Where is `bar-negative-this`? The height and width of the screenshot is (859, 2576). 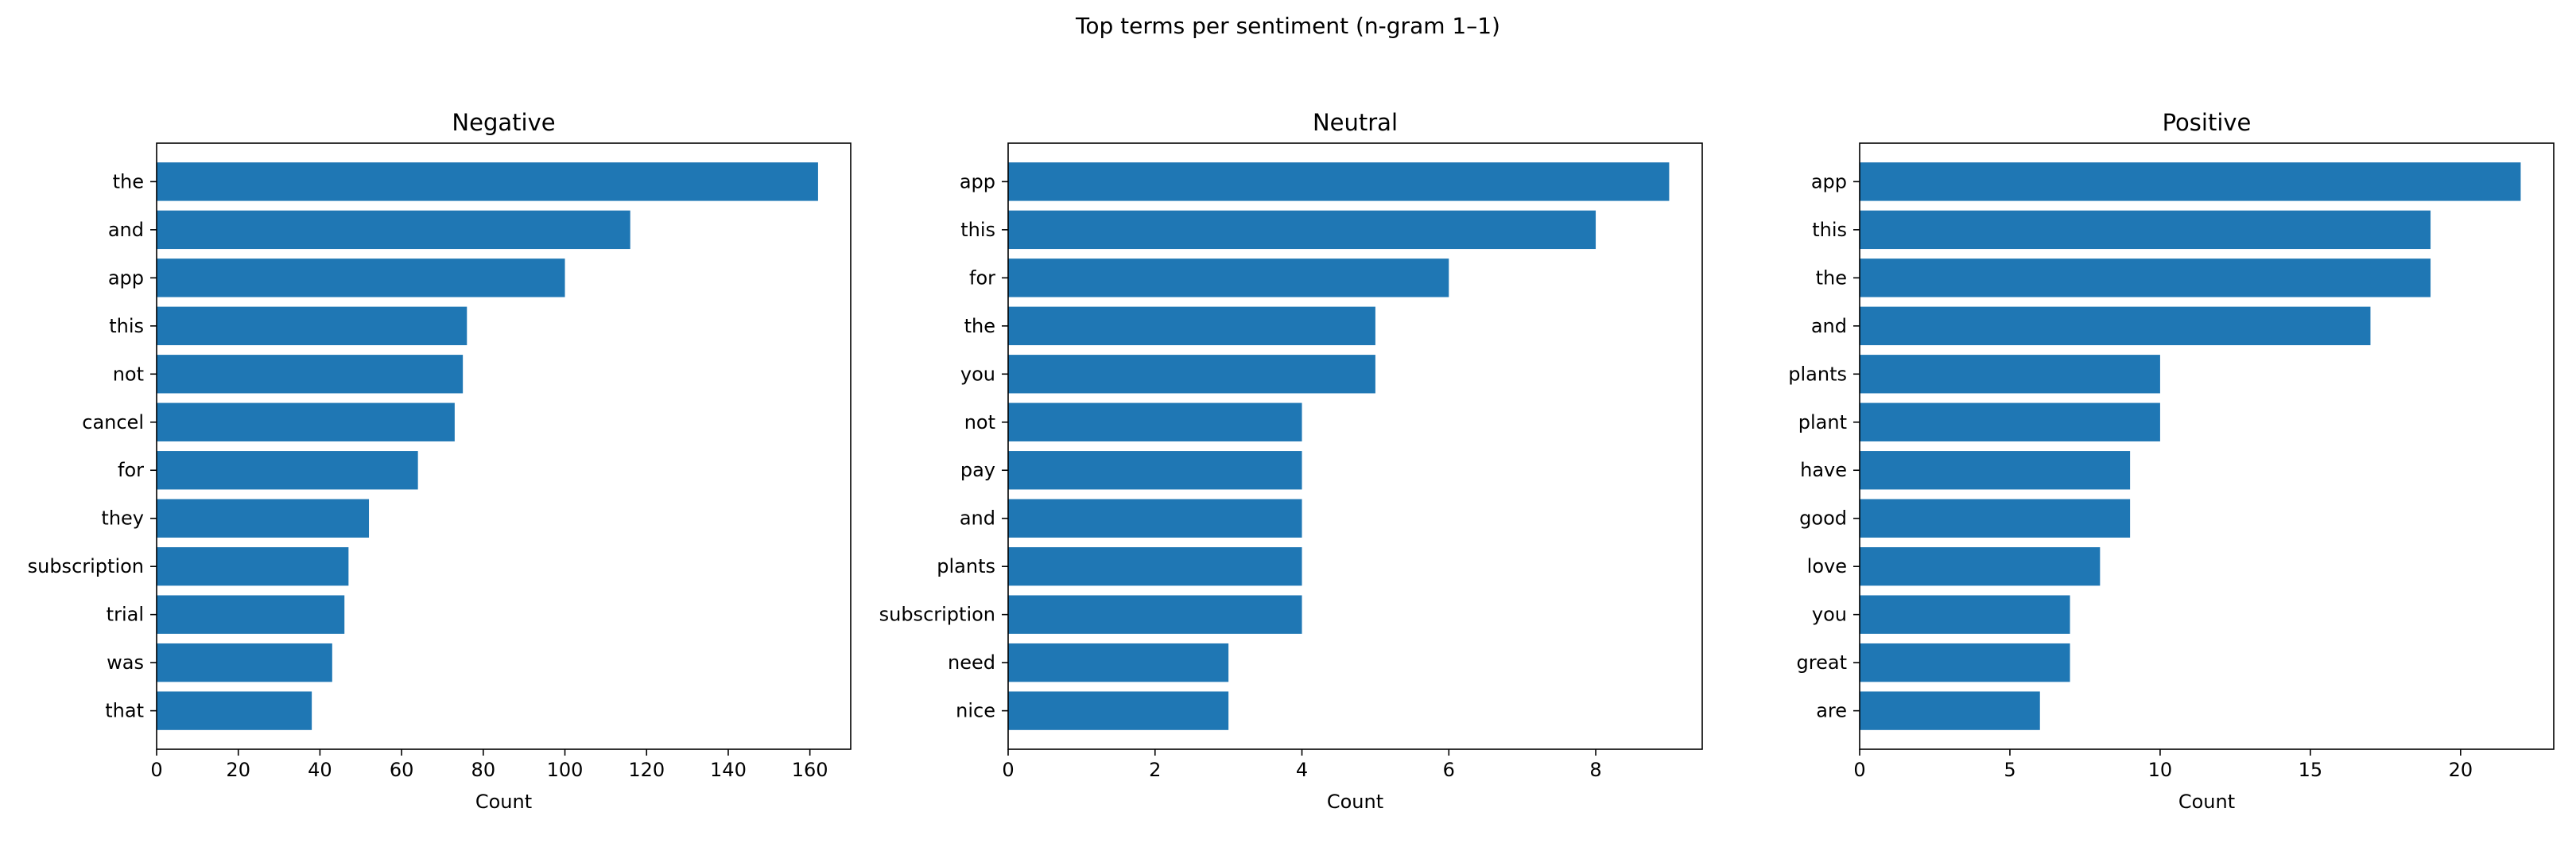 bar-negative-this is located at coordinates (312, 325).